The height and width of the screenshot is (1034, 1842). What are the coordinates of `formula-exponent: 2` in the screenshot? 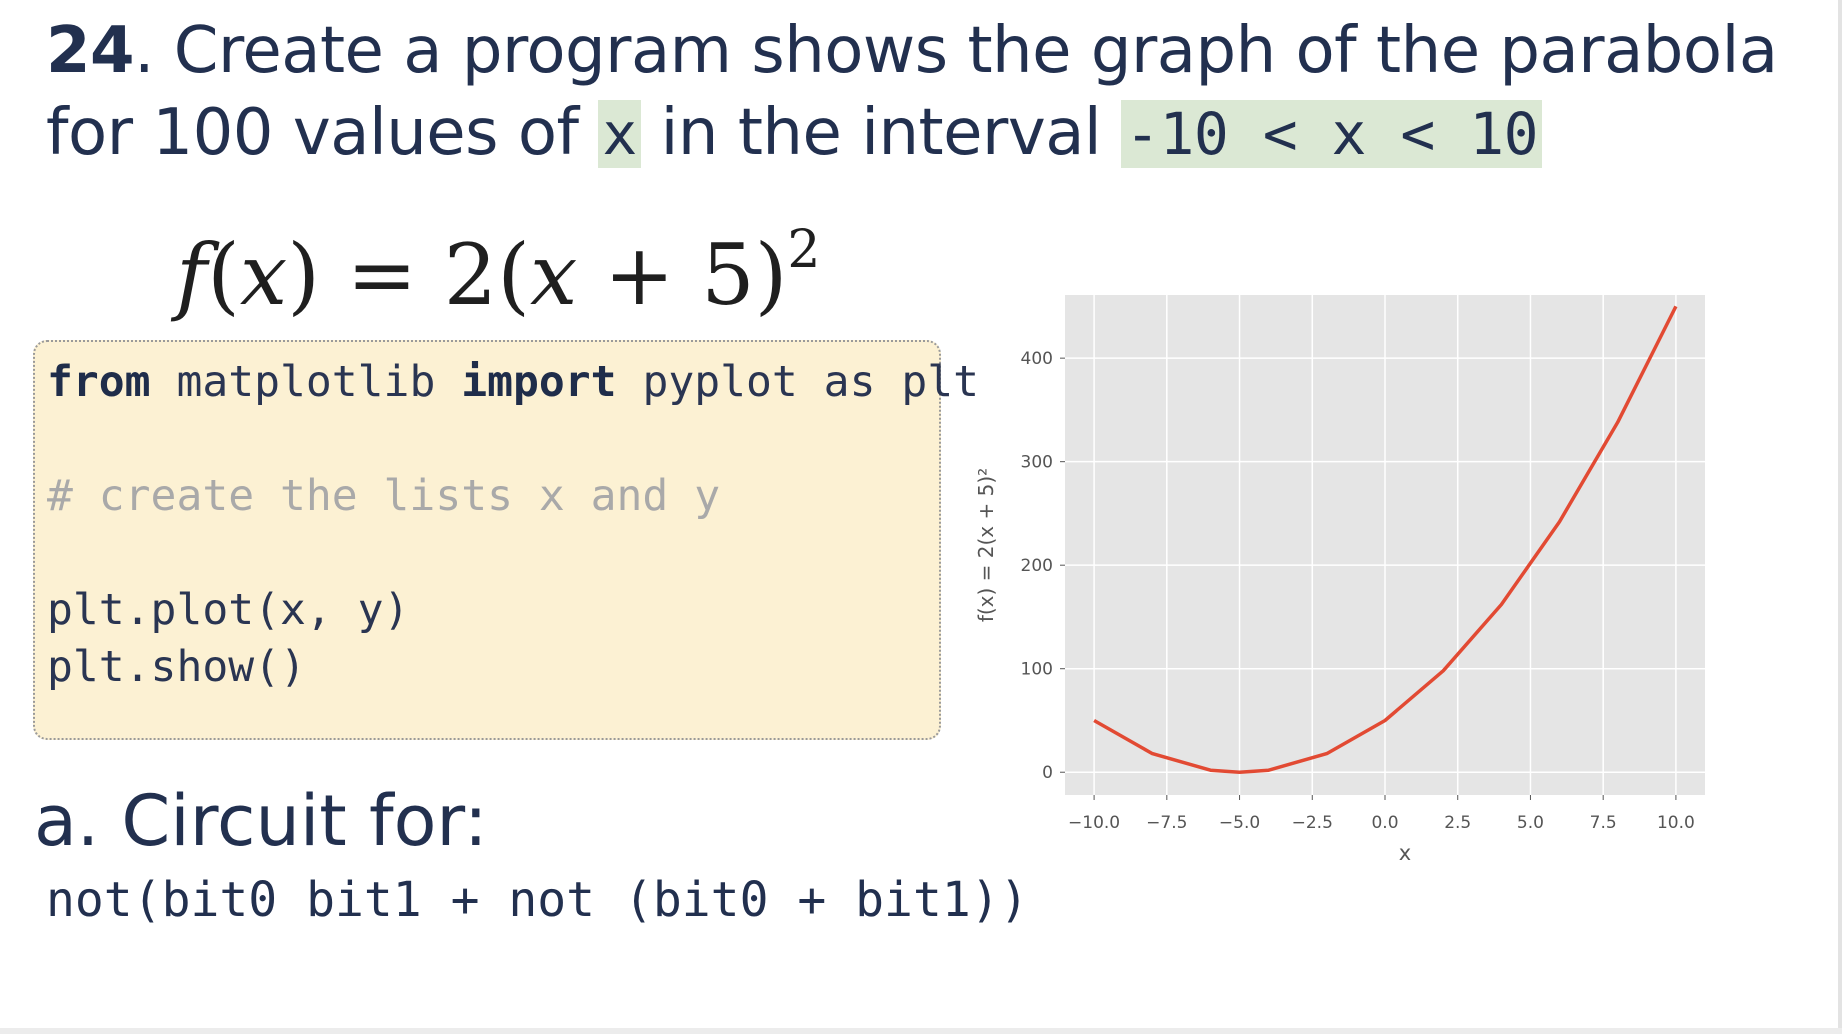 It's located at (804, 250).